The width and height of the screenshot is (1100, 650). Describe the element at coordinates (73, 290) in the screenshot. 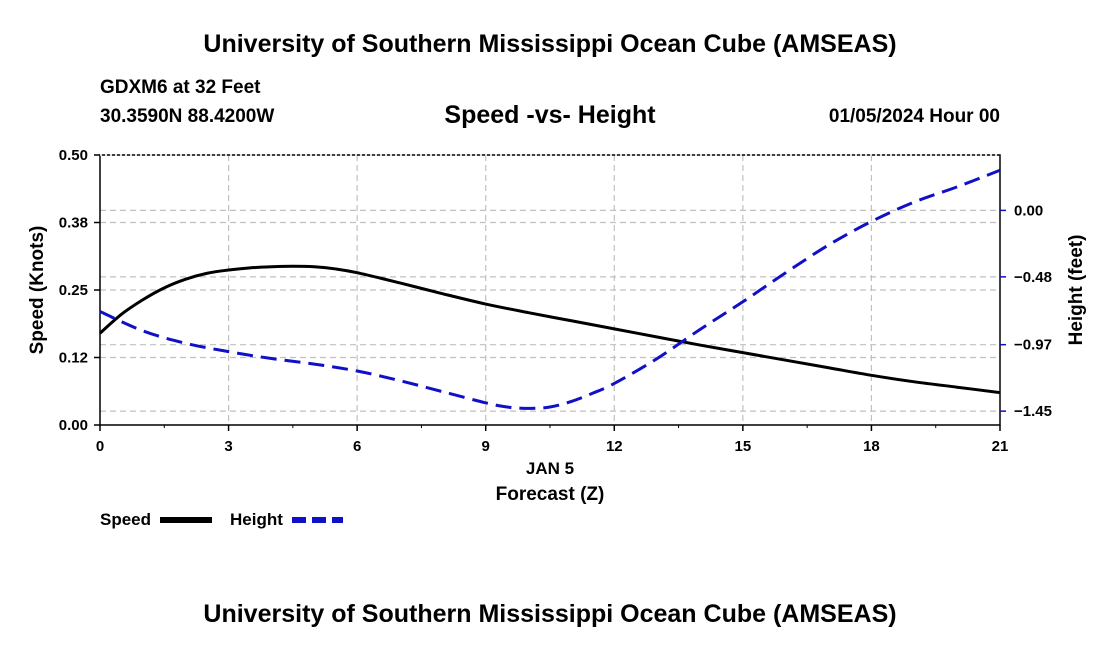

I see `y-left-tick-label: 0.25` at that location.